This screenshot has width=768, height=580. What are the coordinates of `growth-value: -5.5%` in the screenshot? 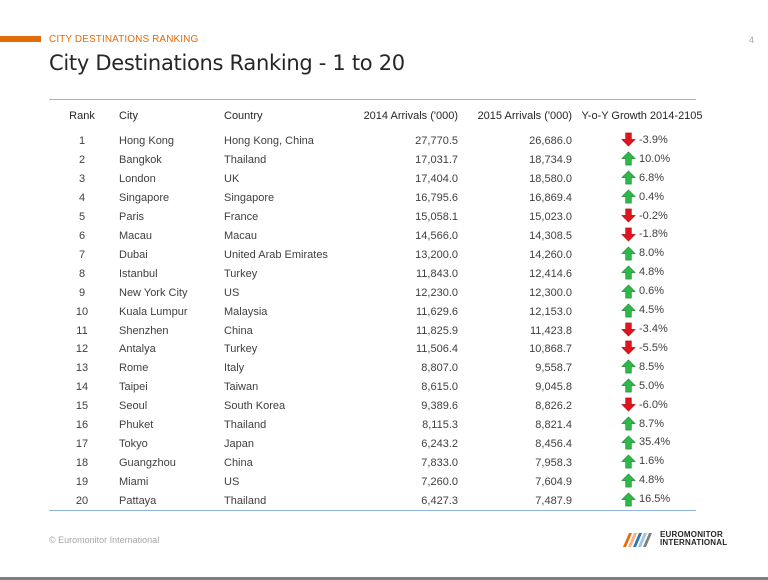 It's located at (653, 347).